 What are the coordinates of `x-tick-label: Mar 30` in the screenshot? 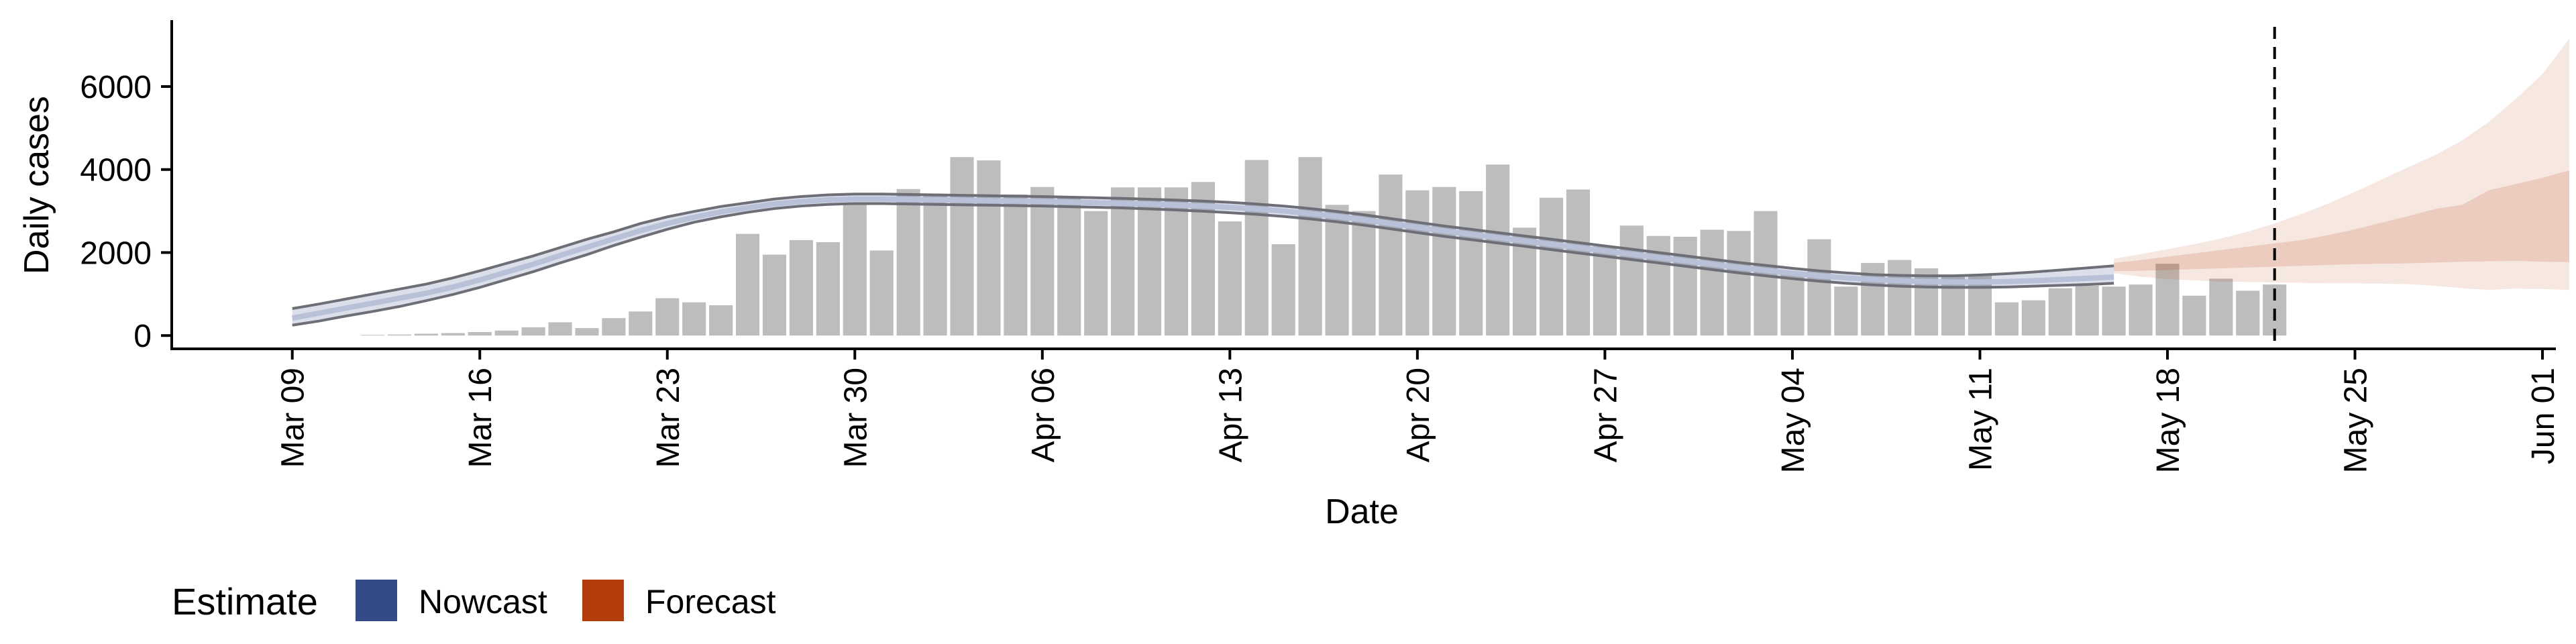 It's located at (855, 418).